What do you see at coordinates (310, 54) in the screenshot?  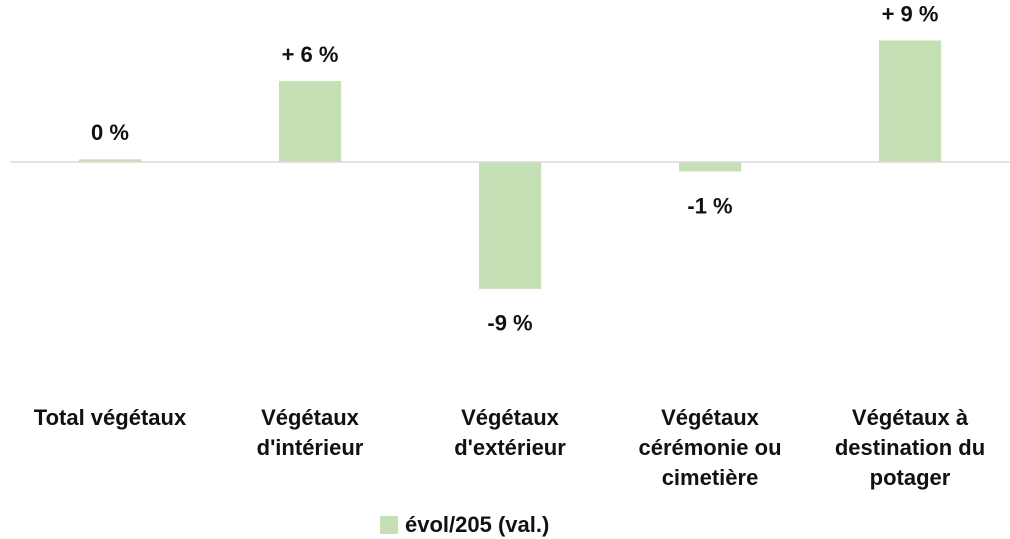 I see `data-label: + 6 %` at bounding box center [310, 54].